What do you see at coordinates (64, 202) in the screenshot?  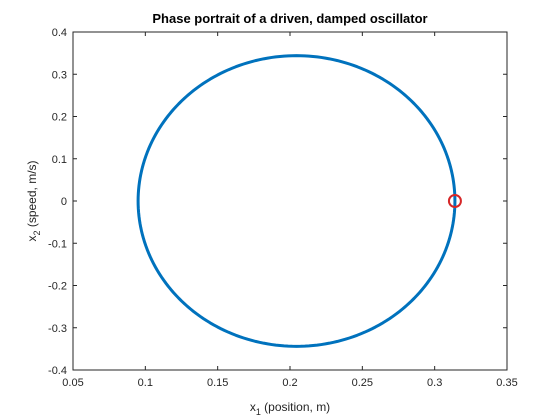 I see `y-tick-label: 0` at bounding box center [64, 202].